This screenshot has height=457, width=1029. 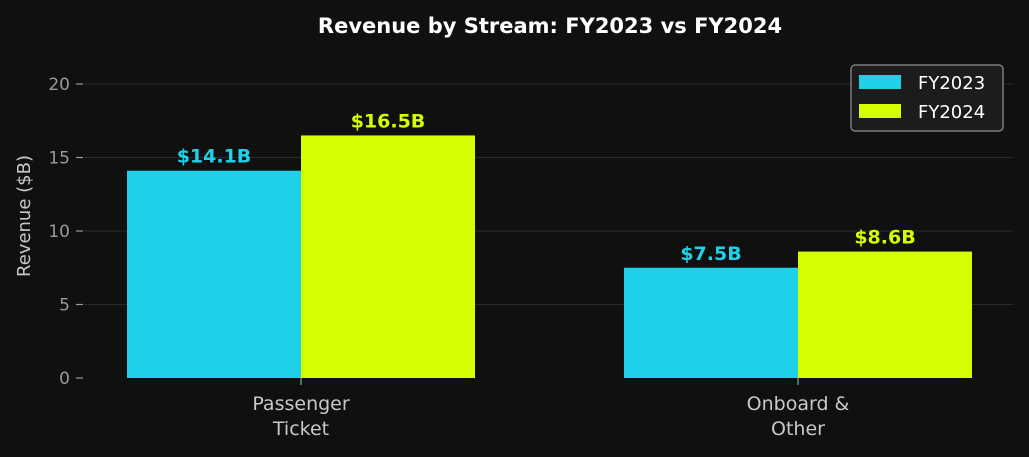 I want to click on chart-title: Revenue by Stream: FY2023 vs FY2024, so click(x=550, y=26).